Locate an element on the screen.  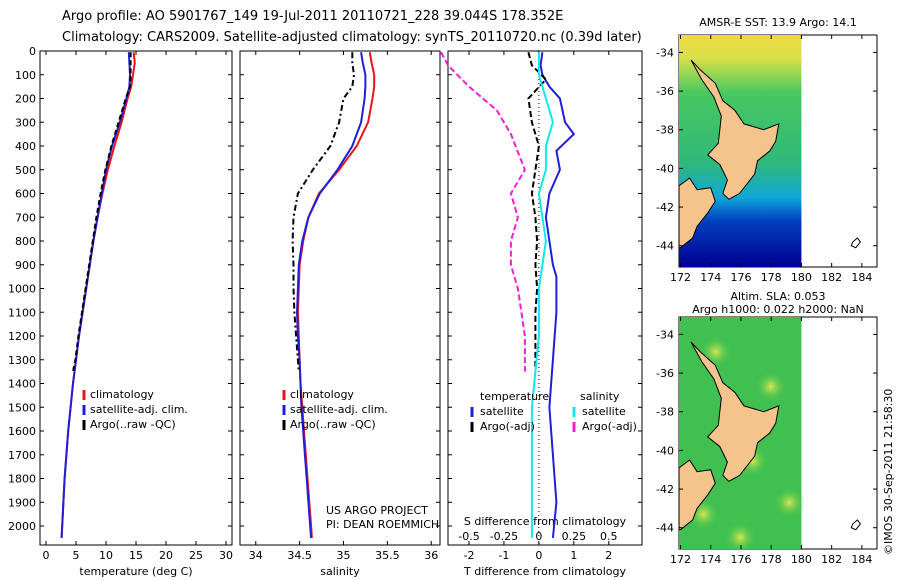
y-tick-label: 300 is located at coordinates (25, 122).